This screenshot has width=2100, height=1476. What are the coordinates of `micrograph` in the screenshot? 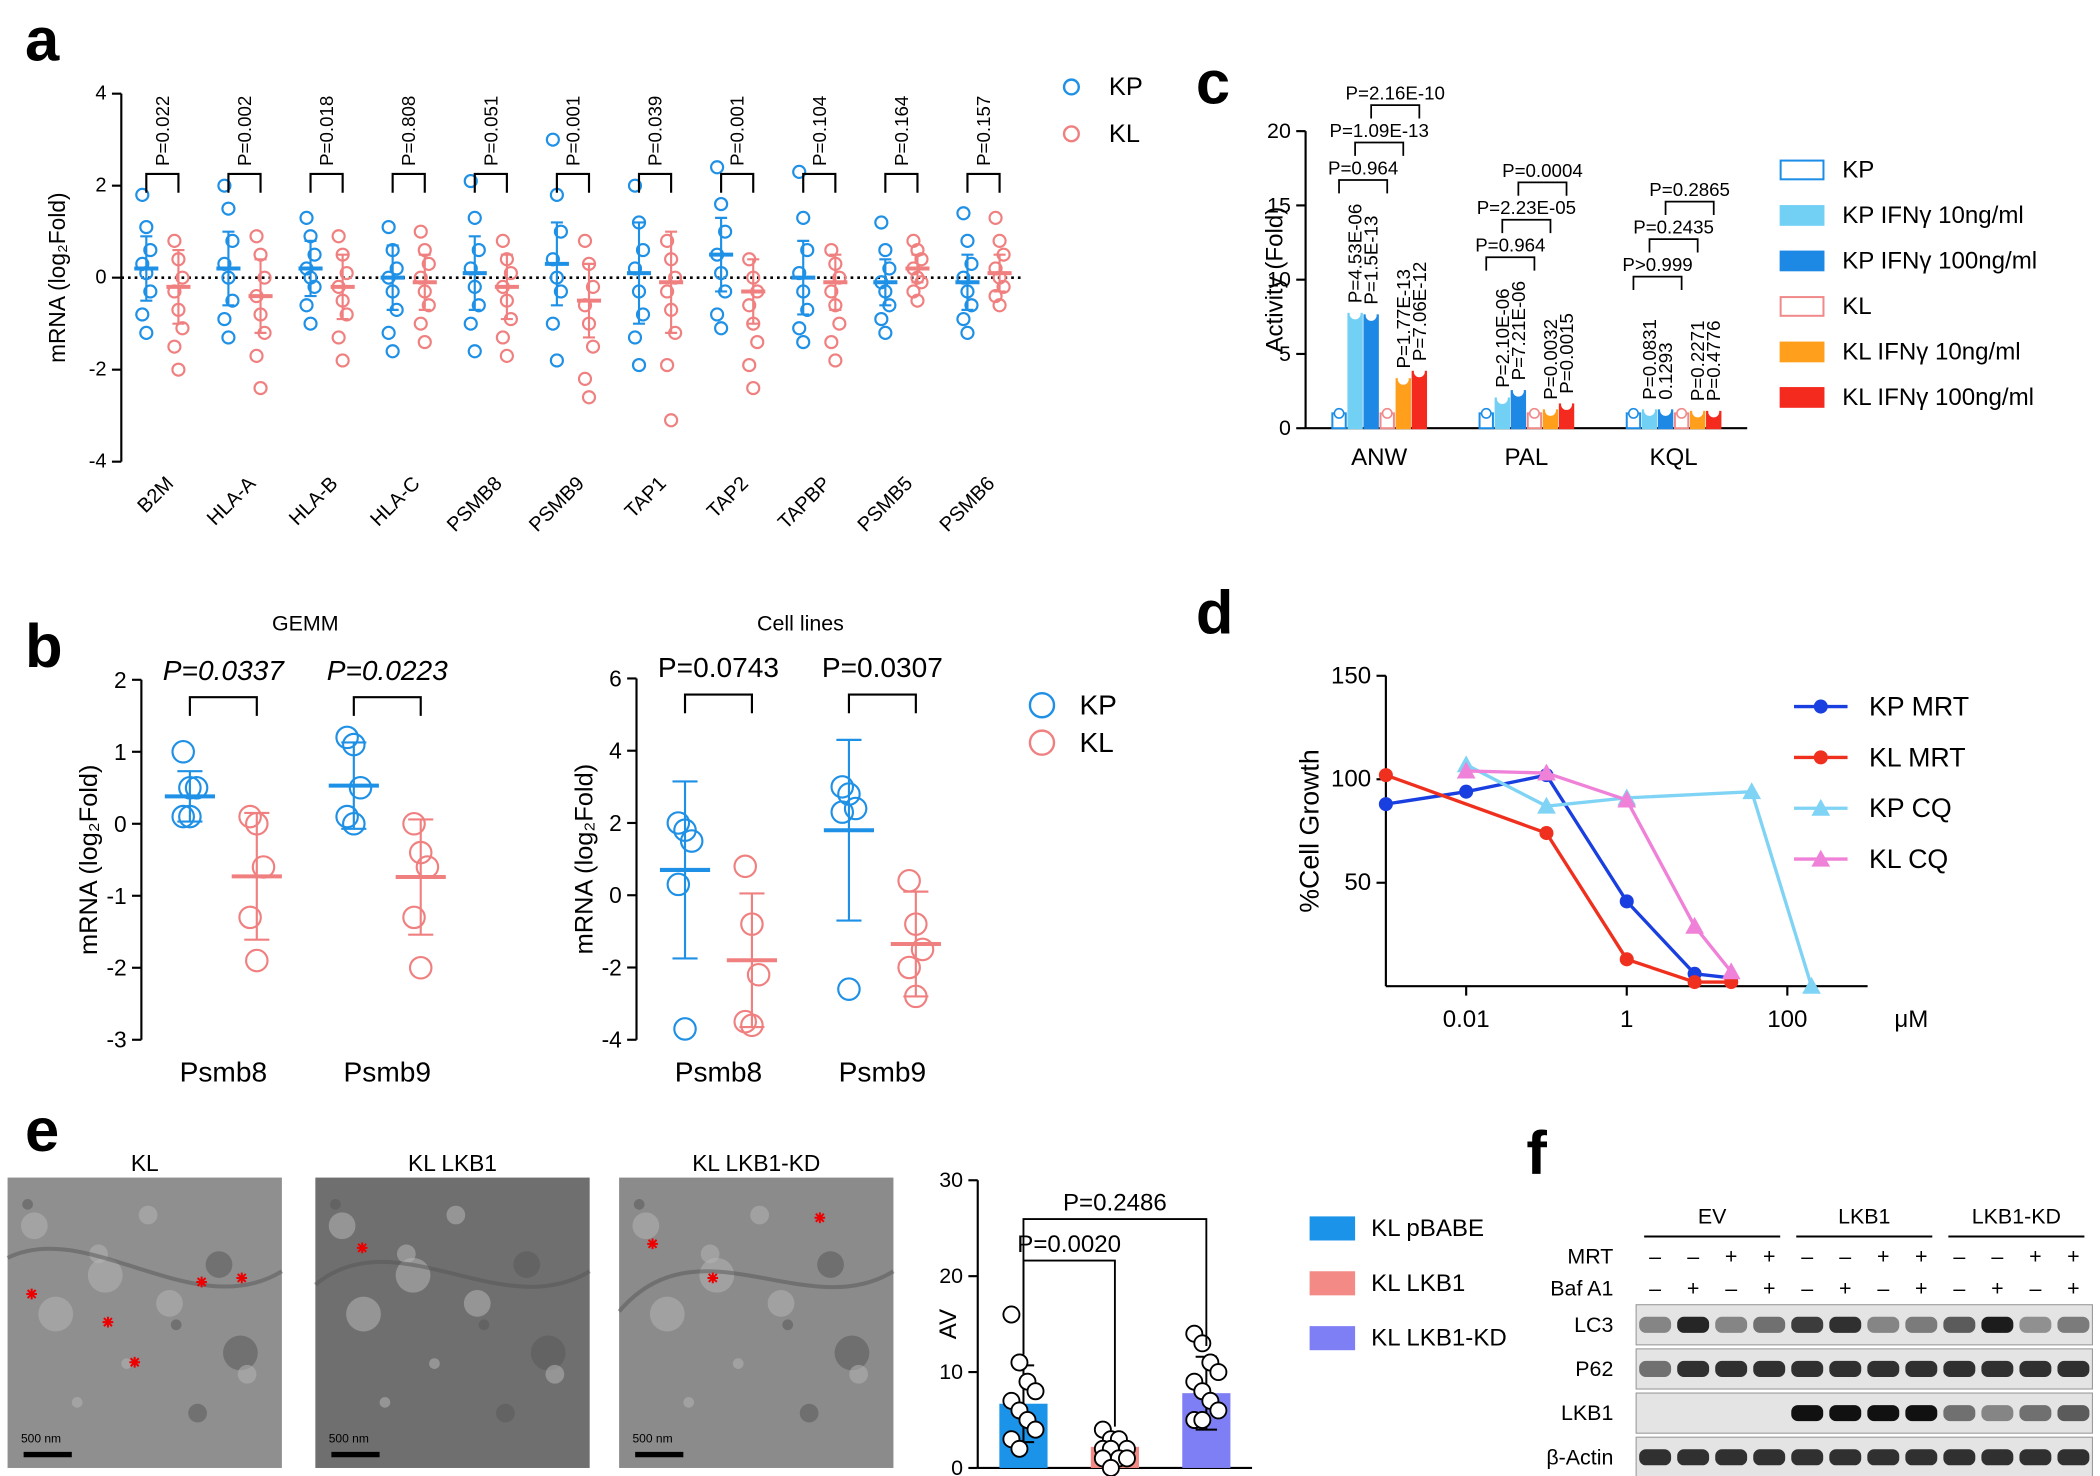 It's located at (144, 1322).